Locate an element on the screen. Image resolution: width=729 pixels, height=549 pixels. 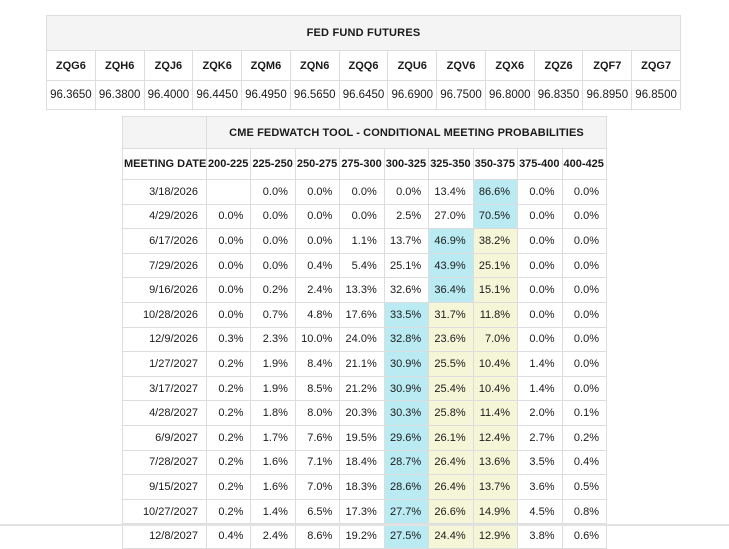
futures-contract-header: ZQQ6 is located at coordinates (363, 65).